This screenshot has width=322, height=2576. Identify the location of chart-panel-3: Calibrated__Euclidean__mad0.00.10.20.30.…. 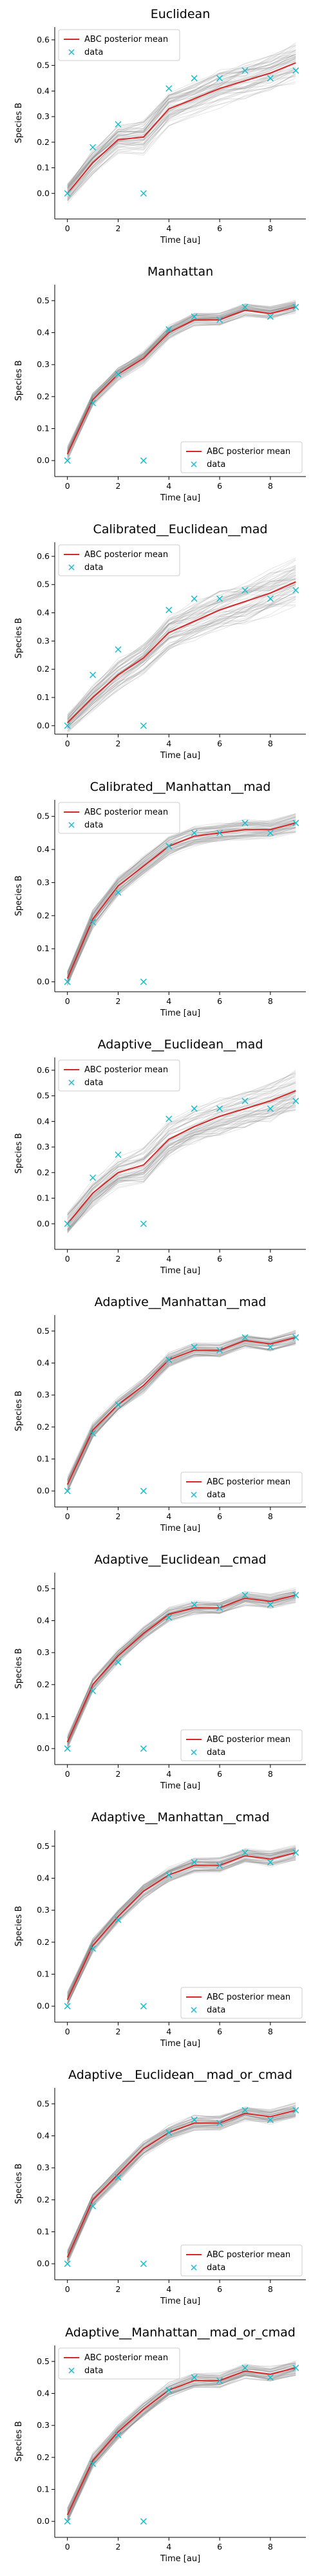
(160, 641).